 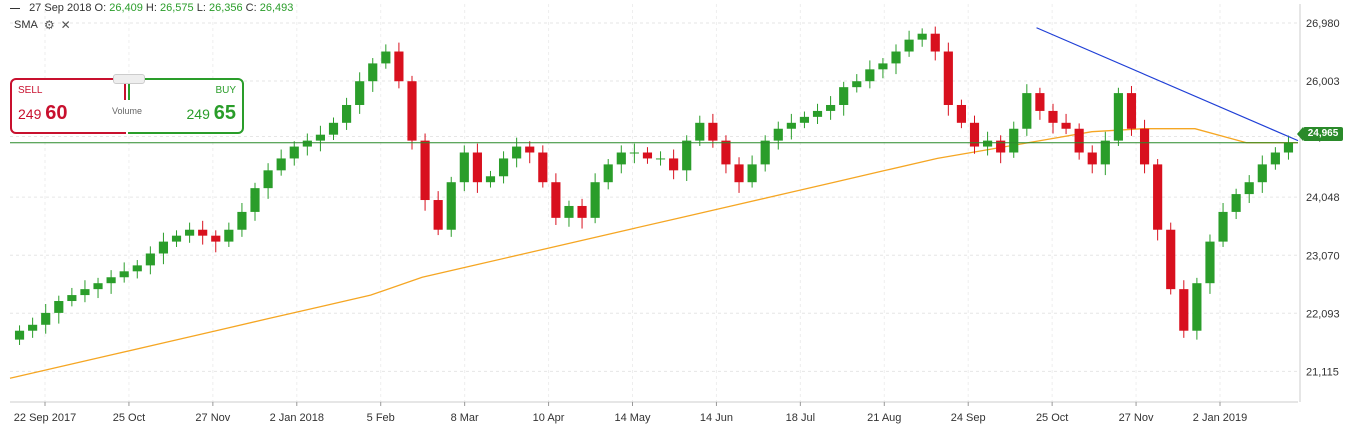 What do you see at coordinates (716, 418) in the screenshot?
I see `x-tick-label: 14 Jun` at bounding box center [716, 418].